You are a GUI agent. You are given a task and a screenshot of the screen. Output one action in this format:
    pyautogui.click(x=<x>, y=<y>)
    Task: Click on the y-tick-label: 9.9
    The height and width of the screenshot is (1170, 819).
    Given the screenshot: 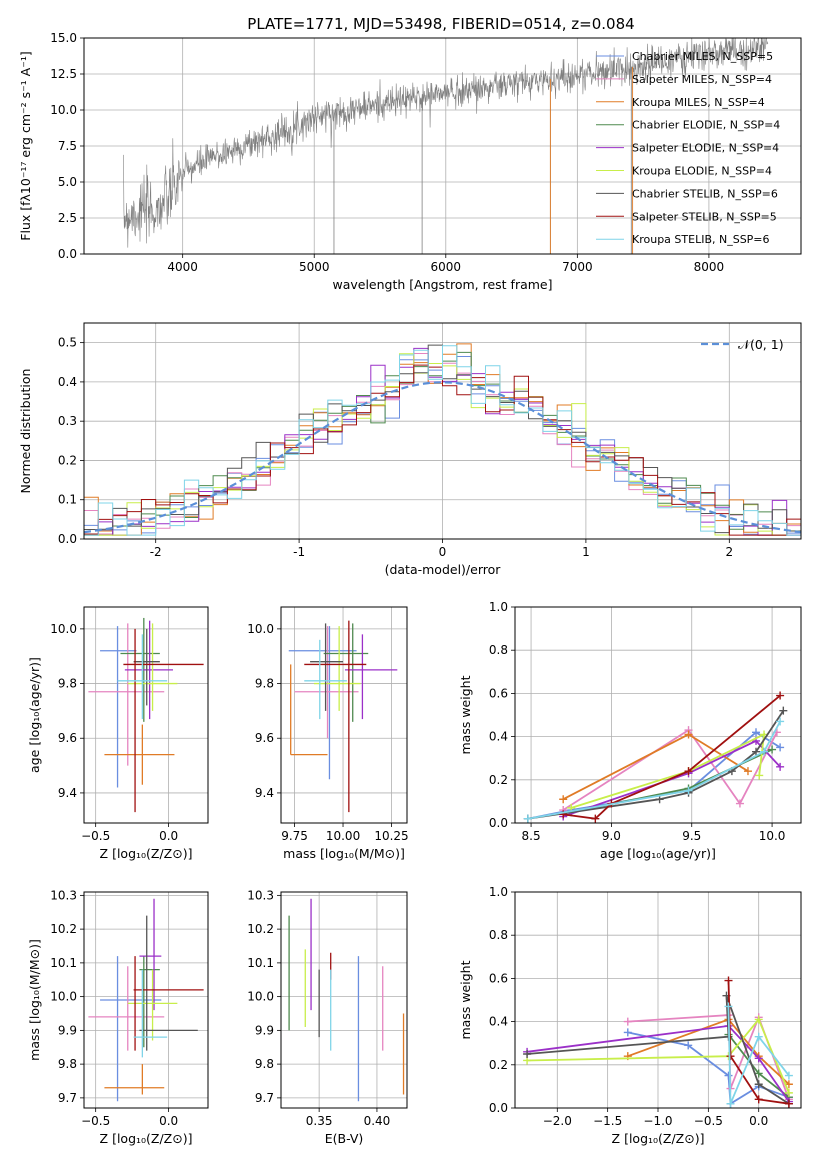 What is the action you would take?
    pyautogui.click(x=67, y=1030)
    